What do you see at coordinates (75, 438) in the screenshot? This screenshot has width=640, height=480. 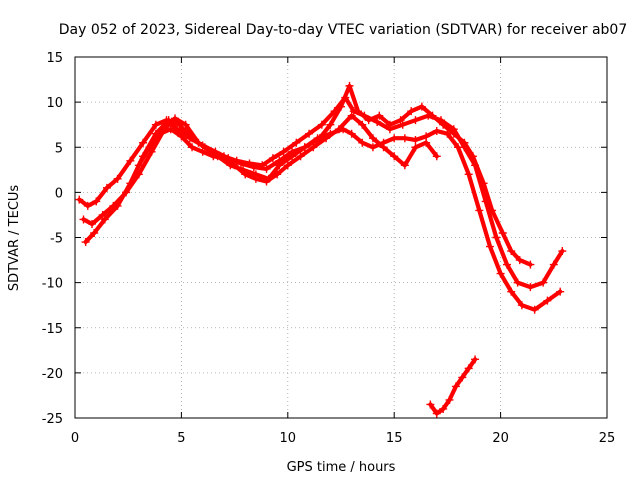 I see `x-tick-label: 0` at bounding box center [75, 438].